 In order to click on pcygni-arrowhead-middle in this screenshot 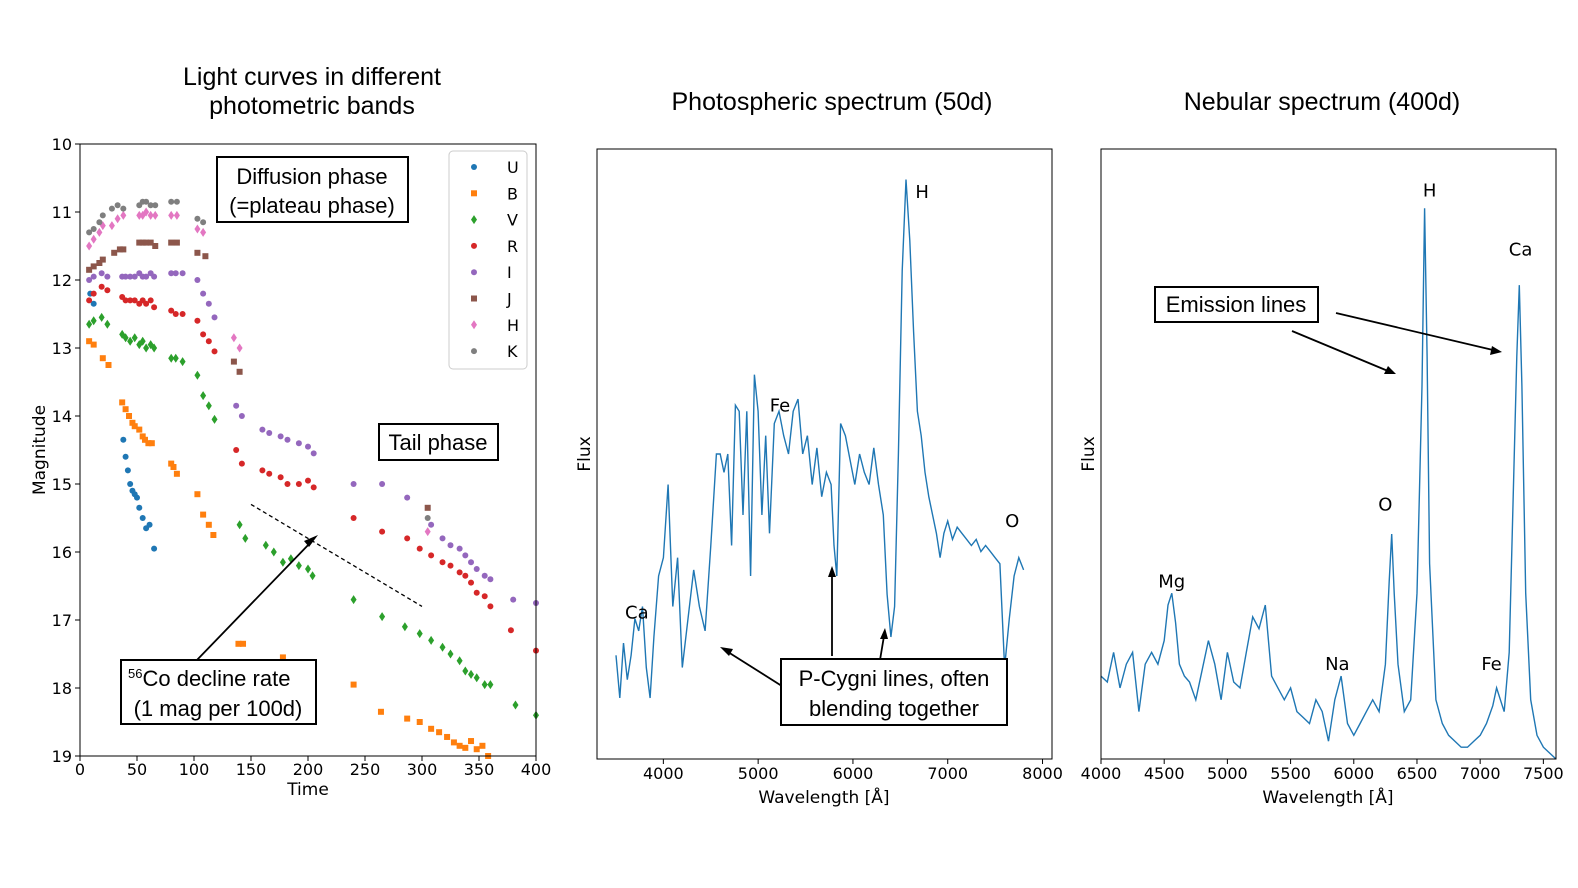, I will do `click(832, 571)`.